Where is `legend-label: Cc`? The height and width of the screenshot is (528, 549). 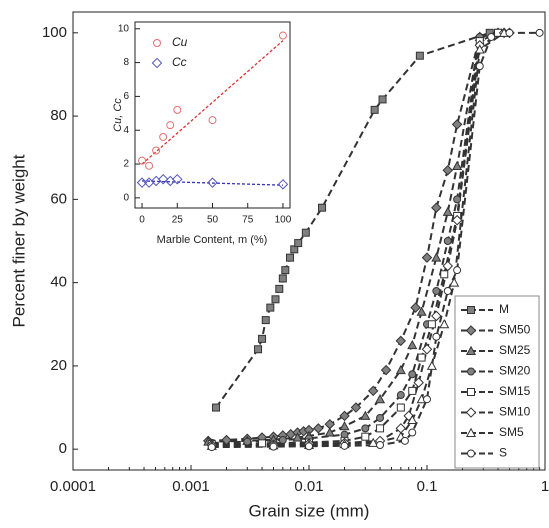 legend-label: Cc is located at coordinates (179, 62).